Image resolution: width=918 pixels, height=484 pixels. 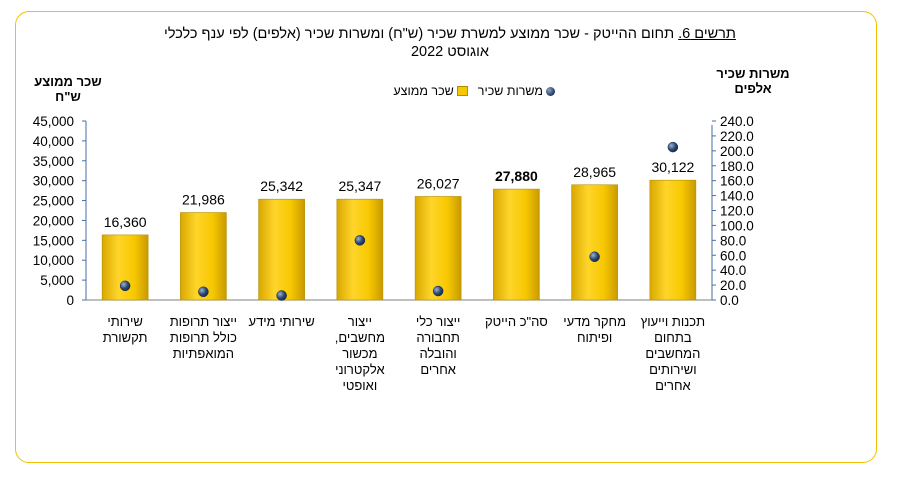 I want to click on left-axis-tick-label: 35,000, so click(x=53, y=161).